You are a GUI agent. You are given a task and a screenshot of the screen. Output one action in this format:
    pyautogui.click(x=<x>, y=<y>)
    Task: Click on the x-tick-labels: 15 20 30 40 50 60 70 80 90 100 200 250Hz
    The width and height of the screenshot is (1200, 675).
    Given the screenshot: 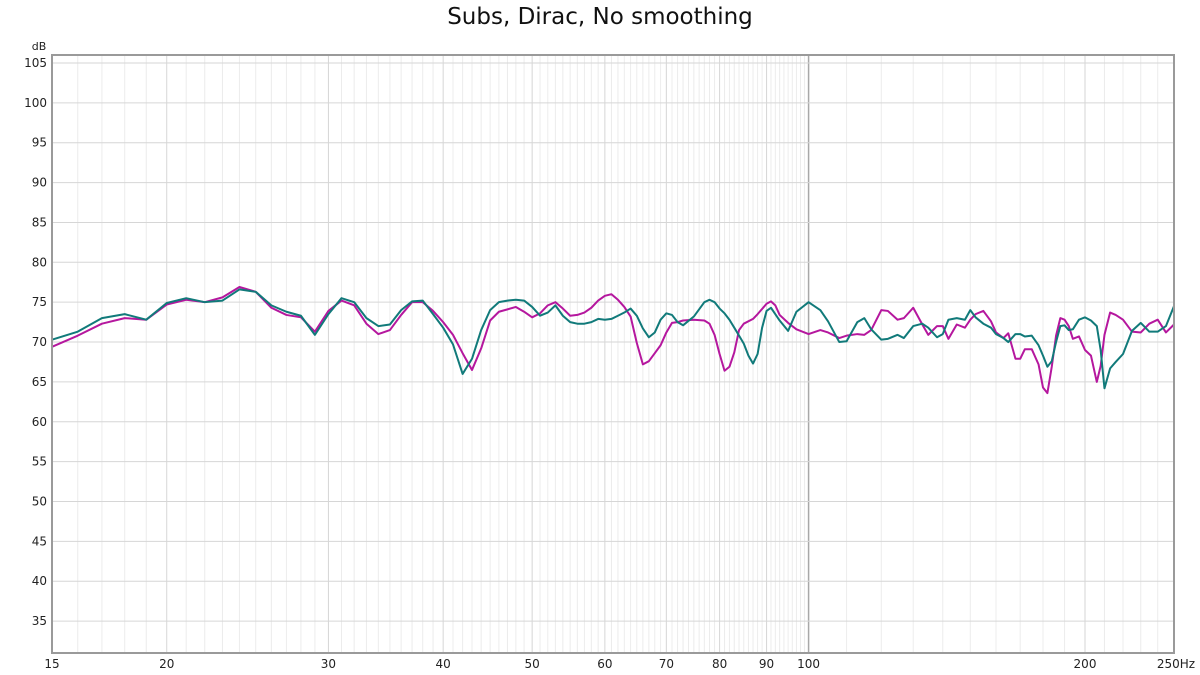 What is the action you would take?
    pyautogui.click(x=619, y=664)
    